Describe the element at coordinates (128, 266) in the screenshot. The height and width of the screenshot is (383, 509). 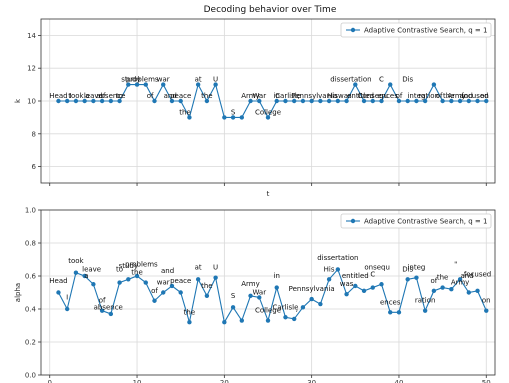
I see `token-label: study` at that location.